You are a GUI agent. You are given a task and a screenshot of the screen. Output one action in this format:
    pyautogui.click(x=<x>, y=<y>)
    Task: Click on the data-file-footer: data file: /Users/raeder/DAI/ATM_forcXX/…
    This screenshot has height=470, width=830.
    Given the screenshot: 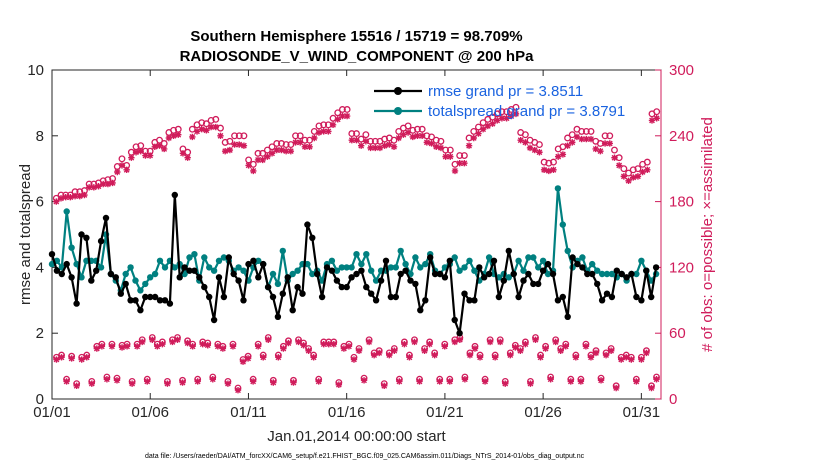 What is the action you would take?
    pyautogui.click(x=365, y=456)
    